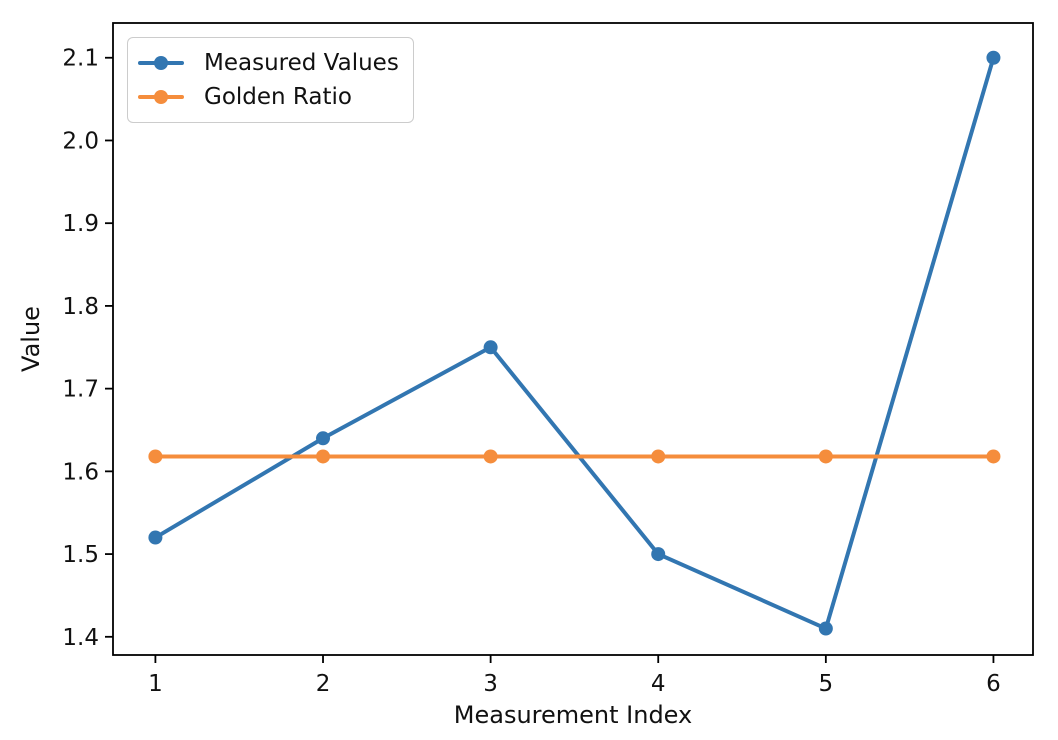  I want to click on legend-label-golden: Golden Ratio, so click(278, 97).